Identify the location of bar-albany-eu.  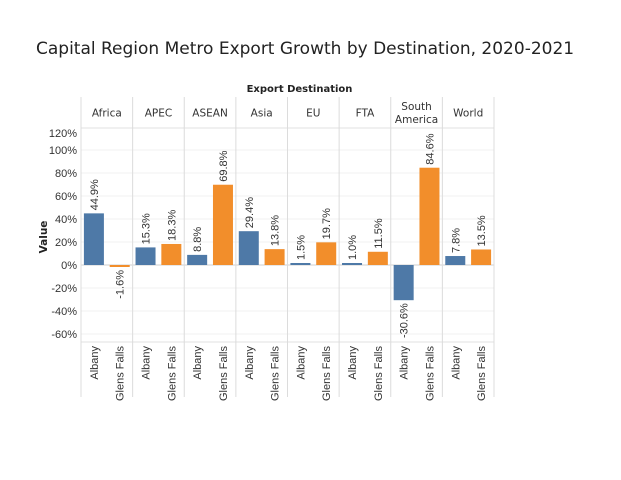
(300, 264).